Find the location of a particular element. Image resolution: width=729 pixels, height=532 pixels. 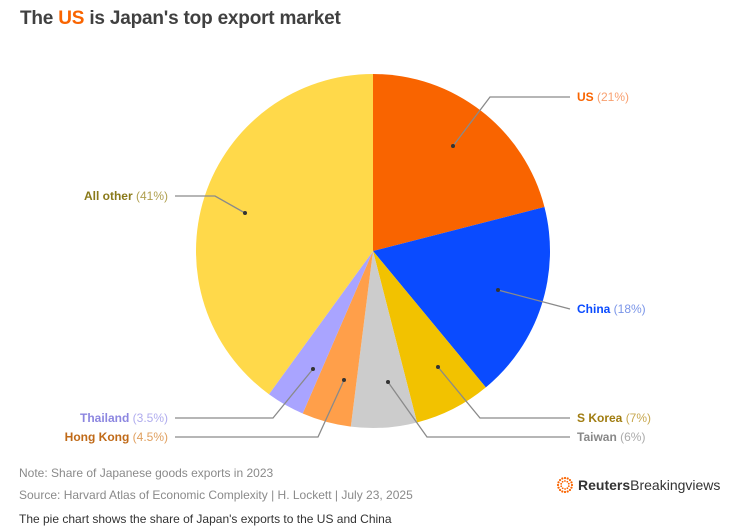

leader-dot-thailand is located at coordinates (313, 369).